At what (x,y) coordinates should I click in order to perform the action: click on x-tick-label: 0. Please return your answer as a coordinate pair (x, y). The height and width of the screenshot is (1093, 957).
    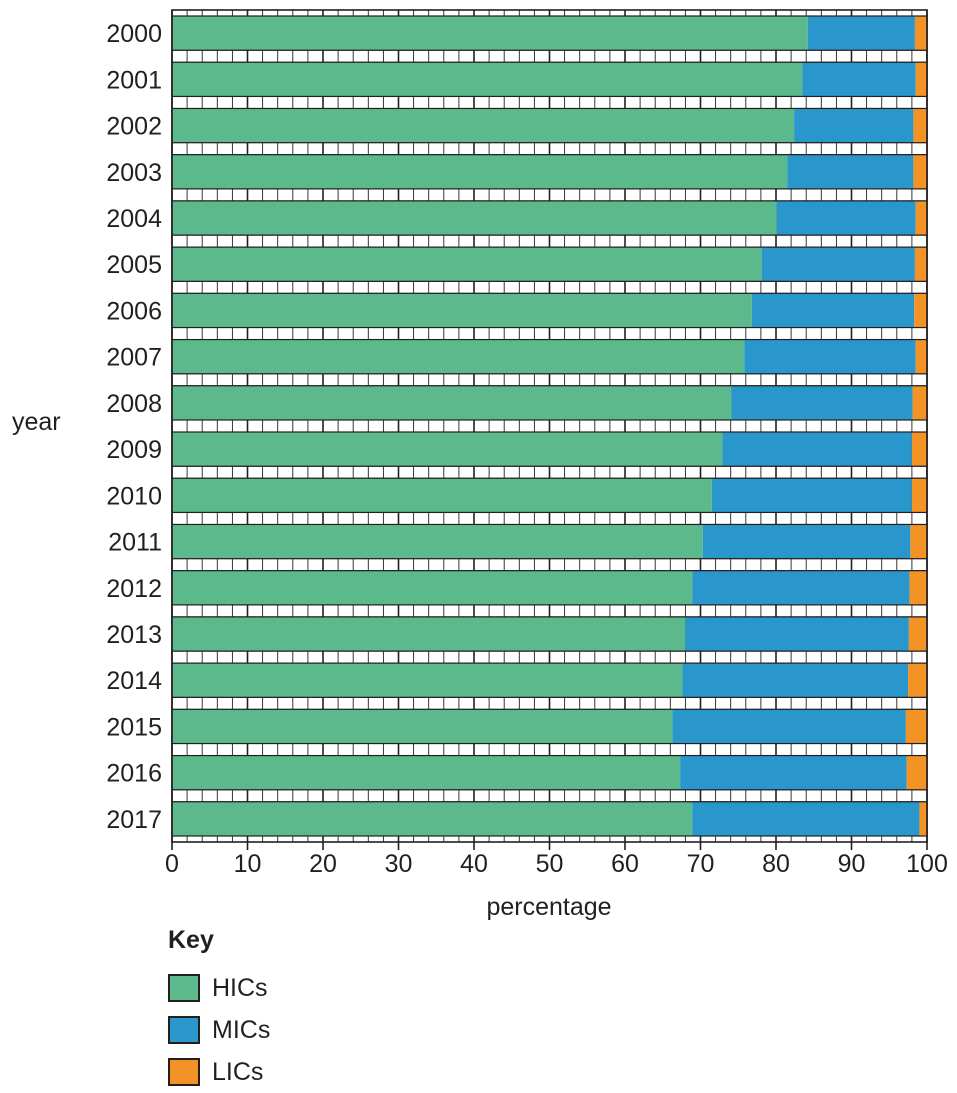
    Looking at the image, I should click on (172, 864).